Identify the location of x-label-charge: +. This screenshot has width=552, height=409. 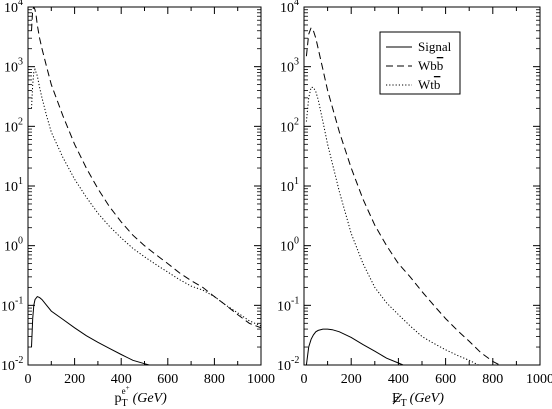
(128, 388).